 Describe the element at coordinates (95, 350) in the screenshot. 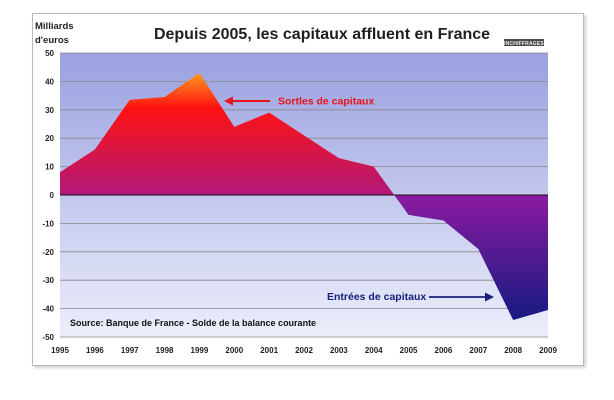

I see `x-tick-label: 1996` at that location.